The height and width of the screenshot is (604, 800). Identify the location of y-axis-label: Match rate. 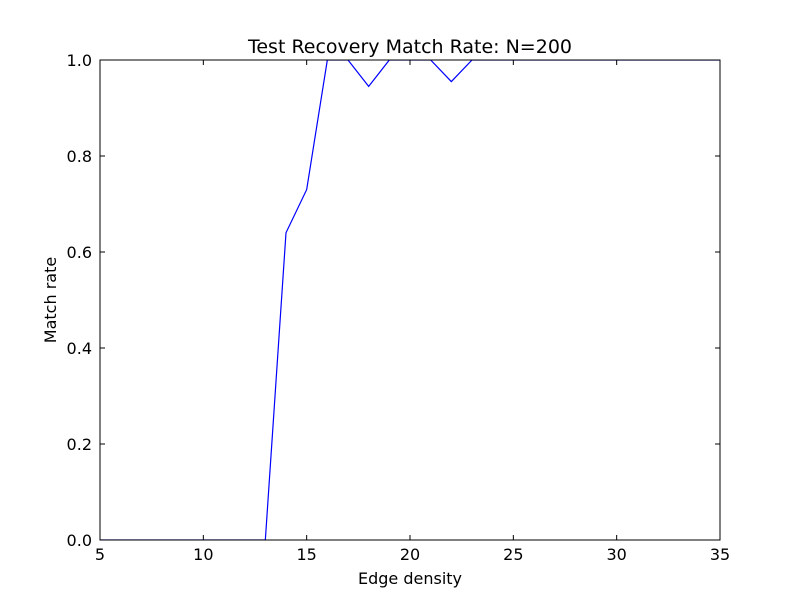
(50, 300).